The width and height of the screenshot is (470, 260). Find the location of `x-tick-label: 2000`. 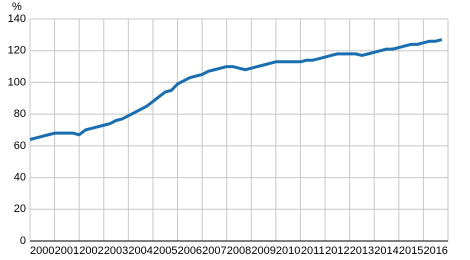

x-tick-label: 2000 is located at coordinates (42, 251).